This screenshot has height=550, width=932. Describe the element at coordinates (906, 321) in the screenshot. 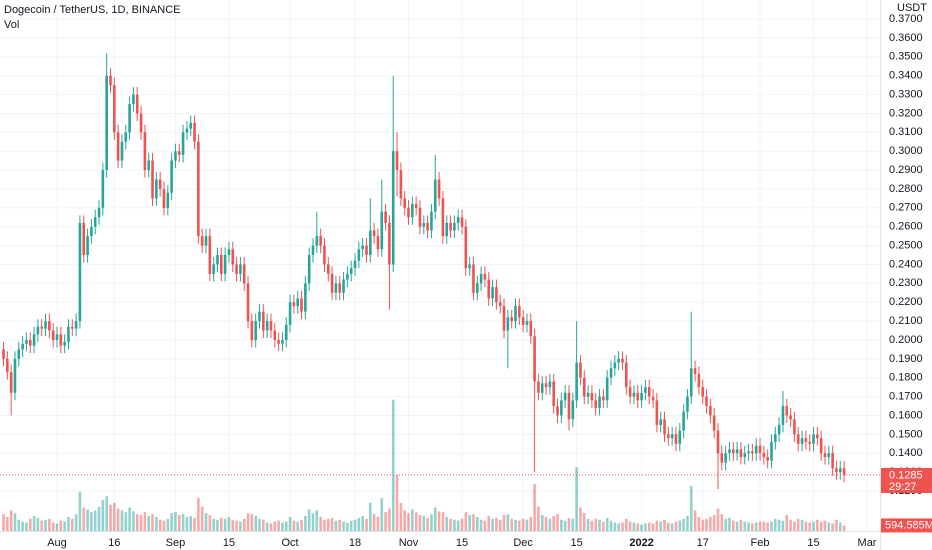

I see `y-tick-label: 0.2100` at that location.